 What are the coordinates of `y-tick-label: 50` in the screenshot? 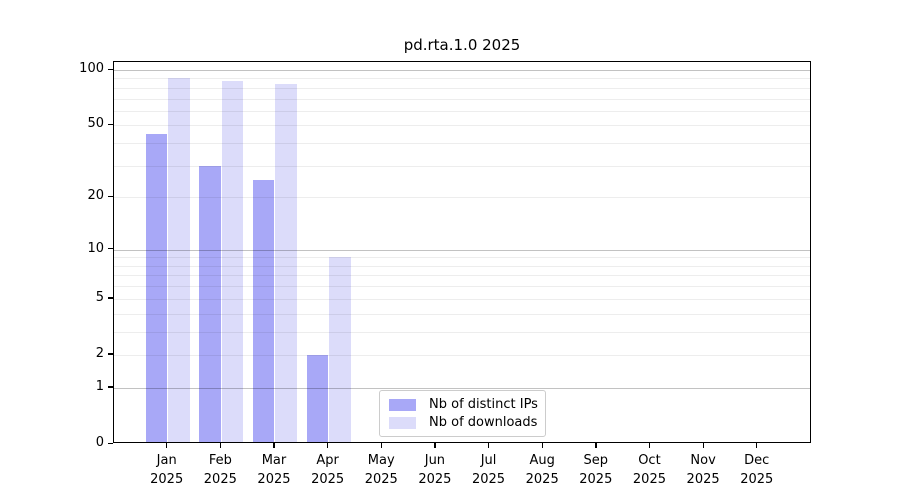 It's located at (95, 124).